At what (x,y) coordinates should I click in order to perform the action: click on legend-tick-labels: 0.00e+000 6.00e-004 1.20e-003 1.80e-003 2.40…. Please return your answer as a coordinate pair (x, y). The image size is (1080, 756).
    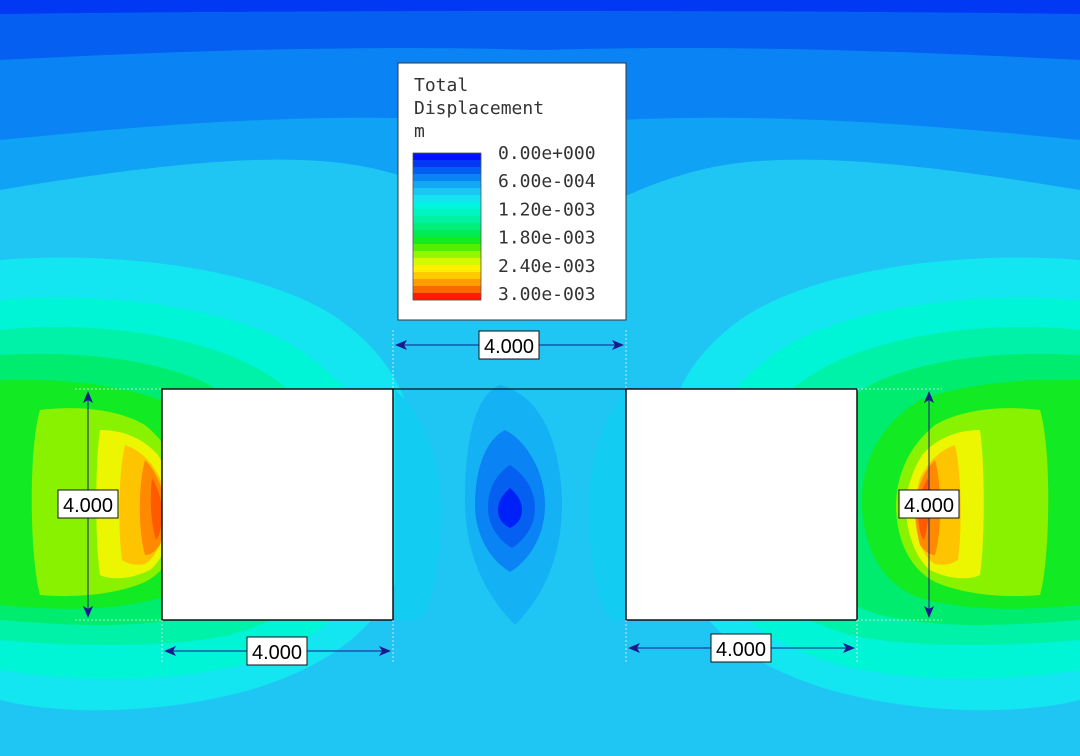
    Looking at the image, I should click on (547, 224).